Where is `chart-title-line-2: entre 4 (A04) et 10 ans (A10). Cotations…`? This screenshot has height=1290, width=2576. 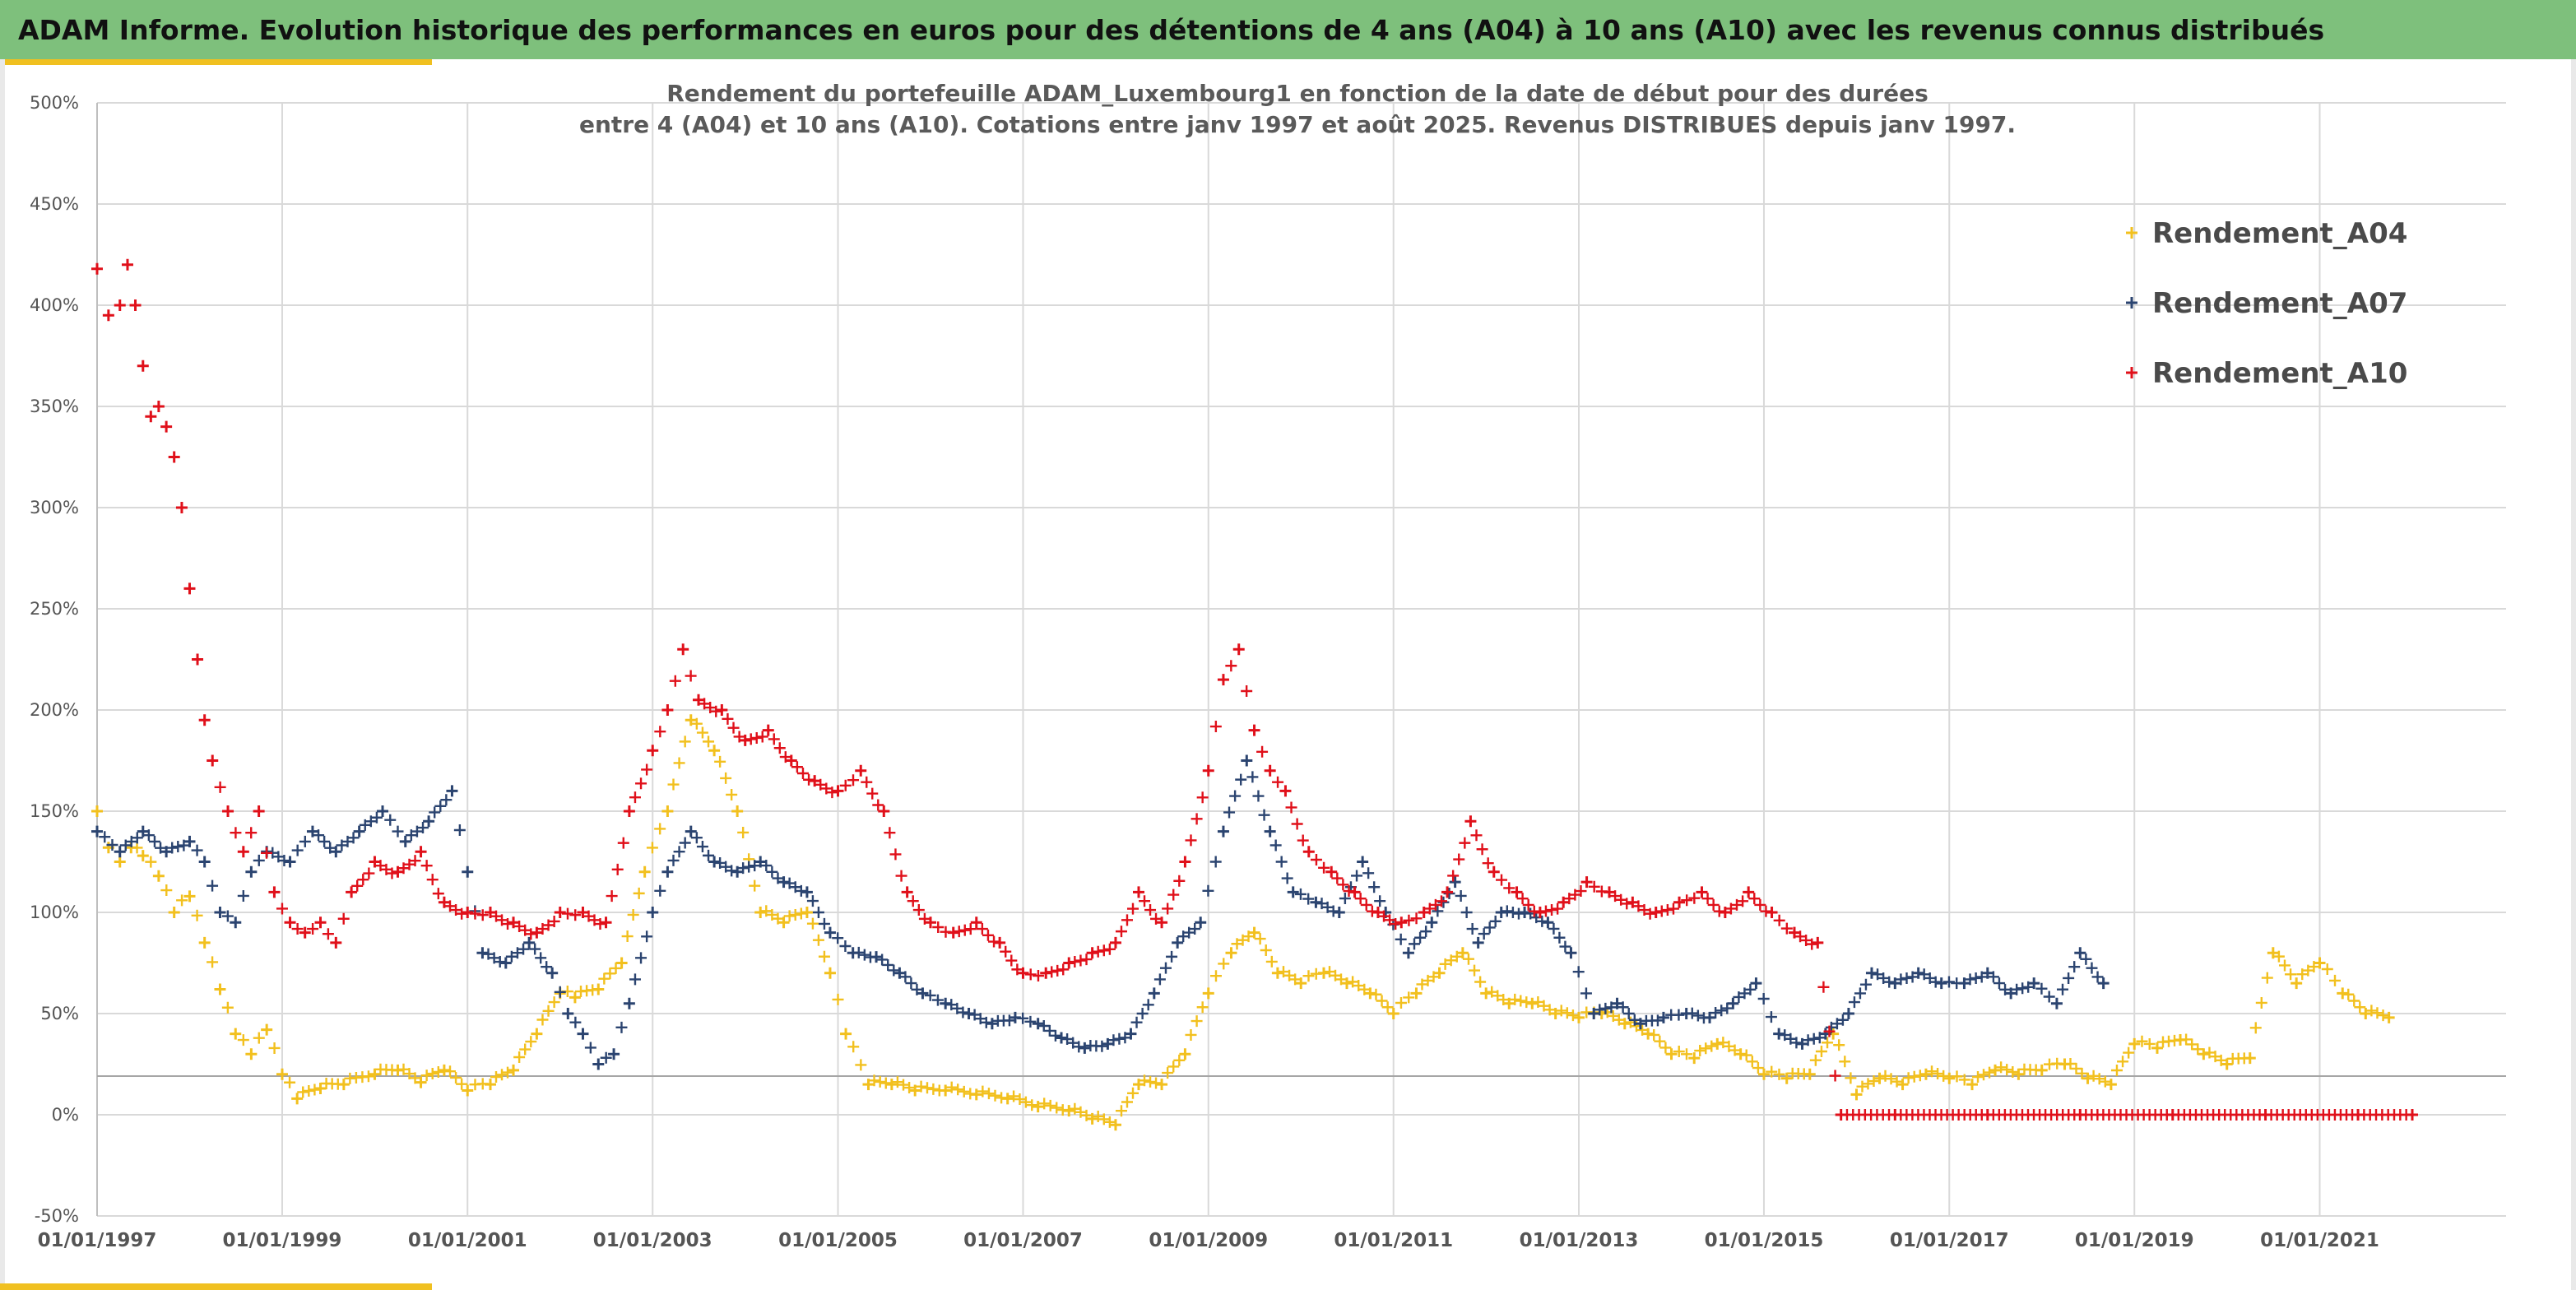
chart-title-line-2: entre 4 (A04) et 10 ans (A10). Cotations… is located at coordinates (1297, 124).